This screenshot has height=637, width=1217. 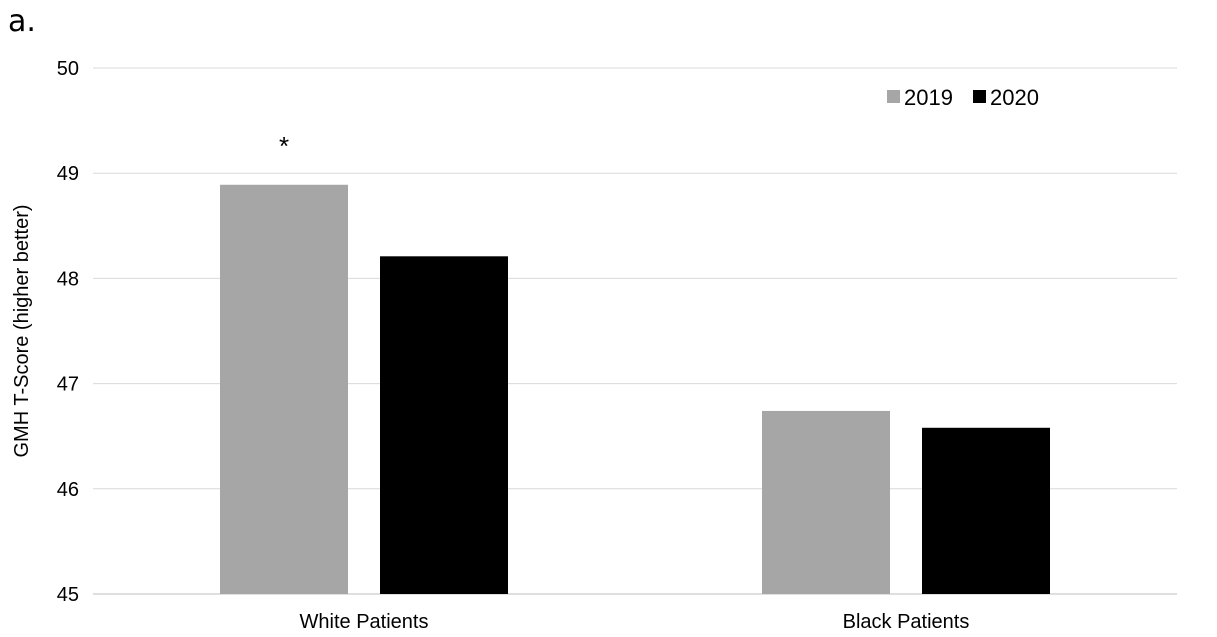 What do you see at coordinates (68, 174) in the screenshot?
I see `y-tick-label: 49` at bounding box center [68, 174].